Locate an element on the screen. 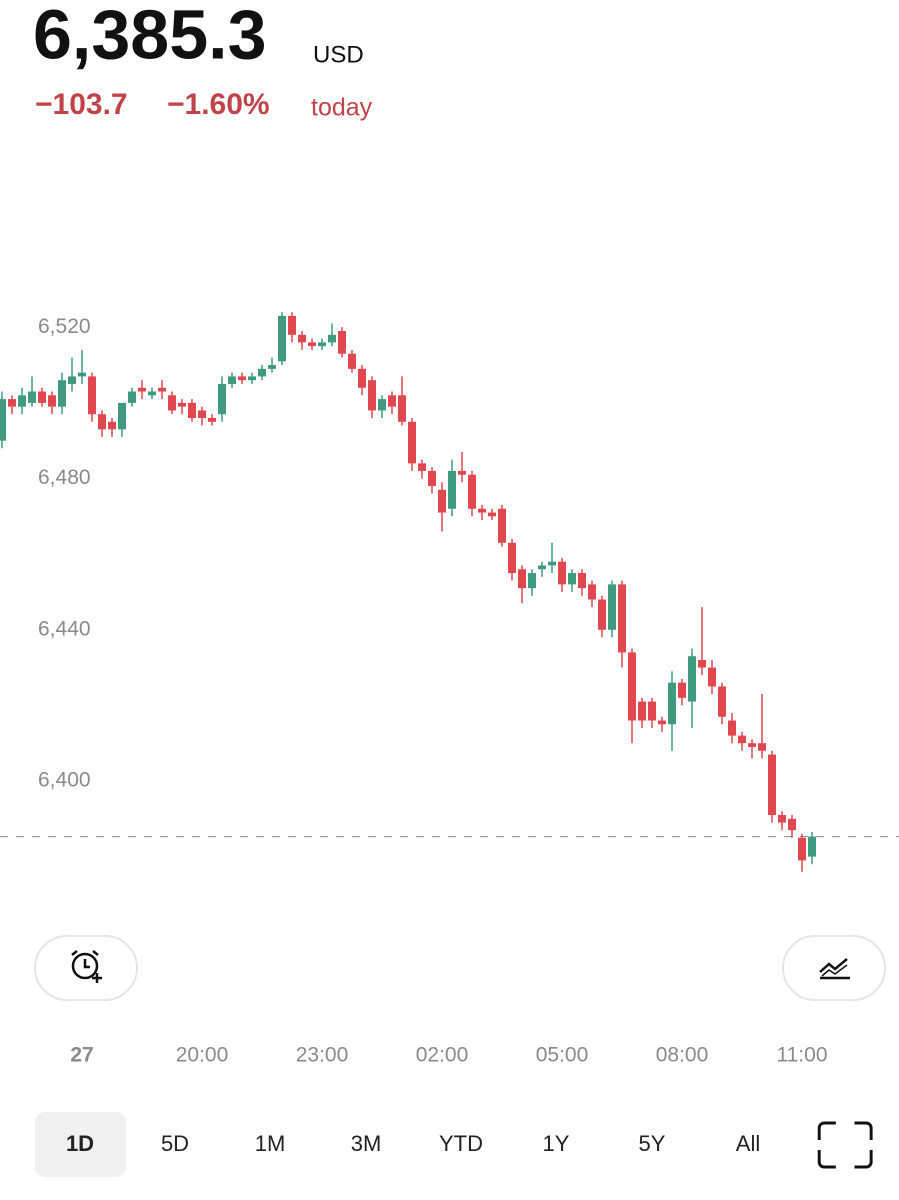 This screenshot has width=899, height=1200. selected-range-bg is located at coordinates (80, 1144).